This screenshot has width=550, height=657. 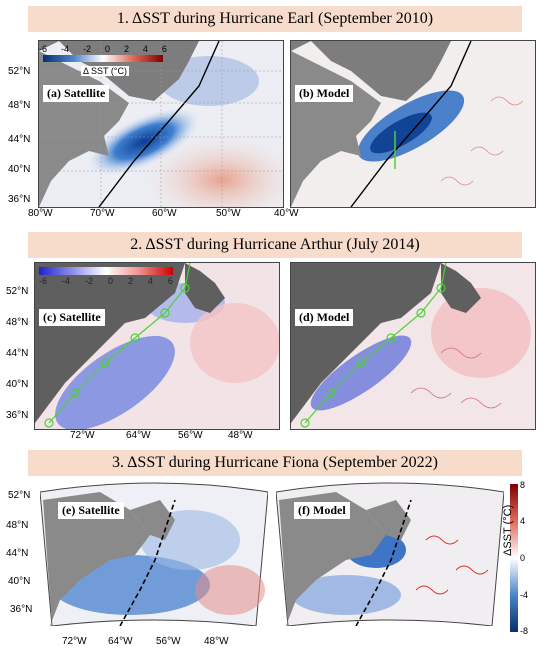 What do you see at coordinates (164, 213) in the screenshot?
I see `lon-tick: 60°W` at bounding box center [164, 213].